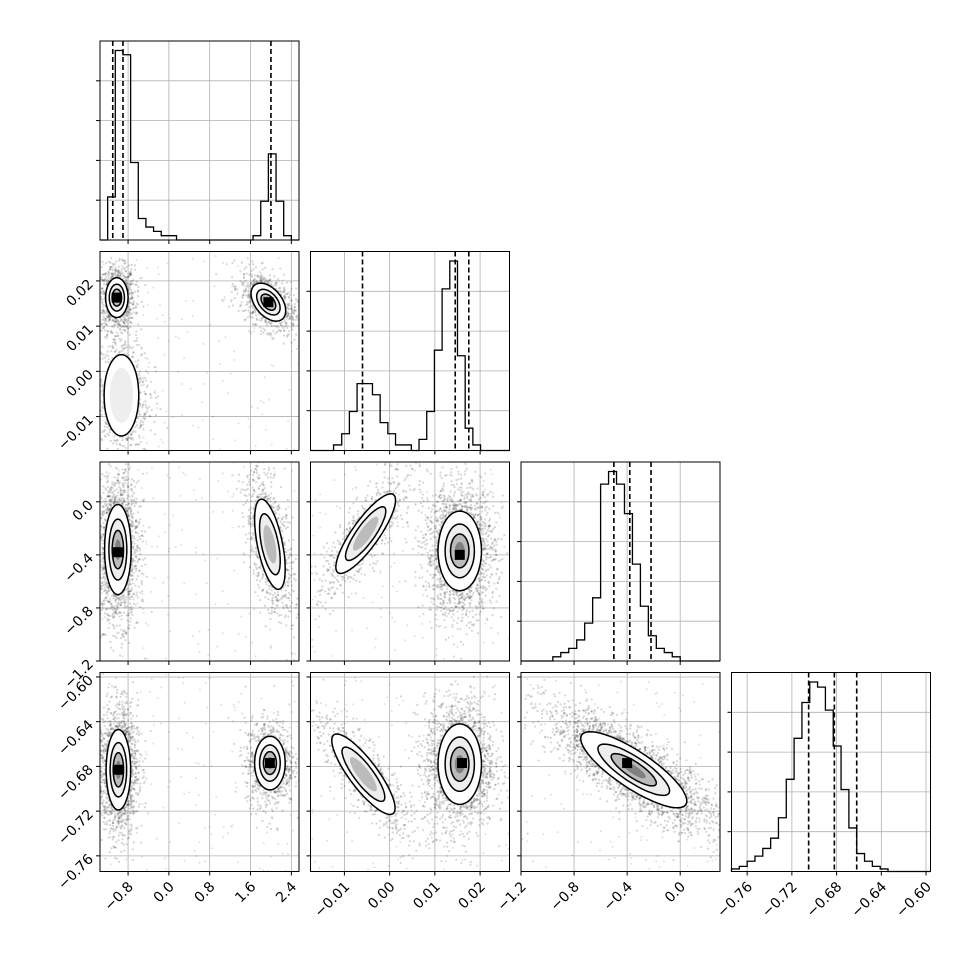  I want to click on histogram-step, so click(199, 145).